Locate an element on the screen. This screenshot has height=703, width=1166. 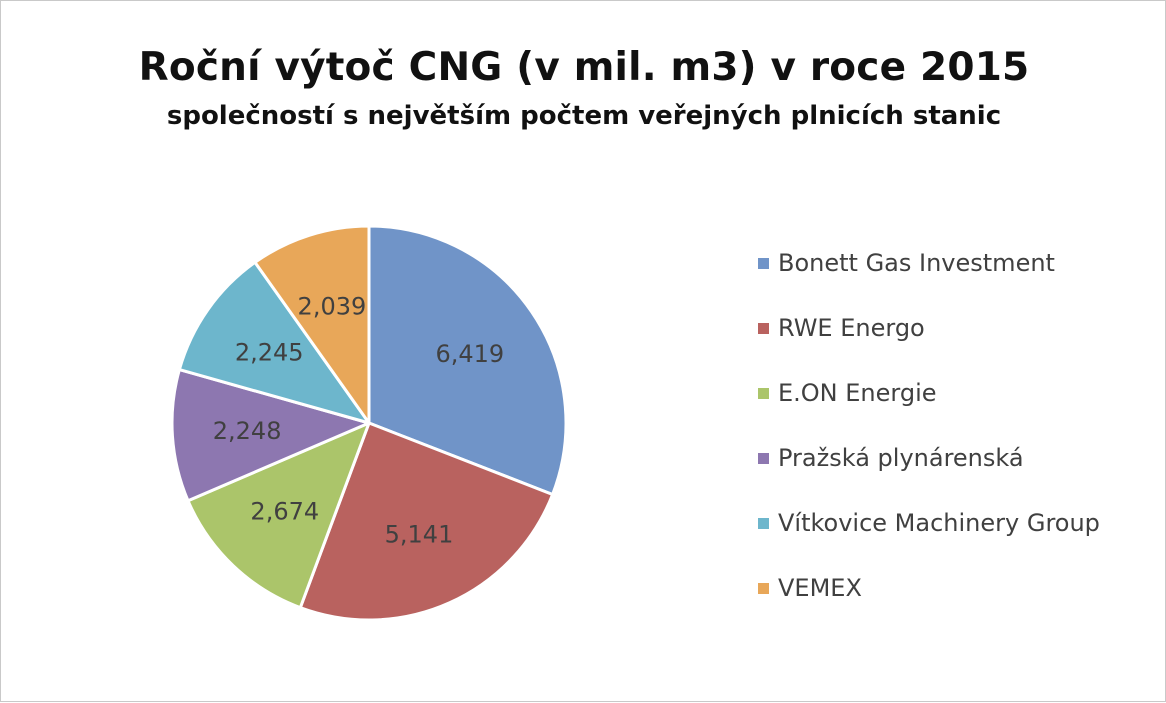
data-label-vitkovice-machinery-group: 2,245 is located at coordinates (269, 353).